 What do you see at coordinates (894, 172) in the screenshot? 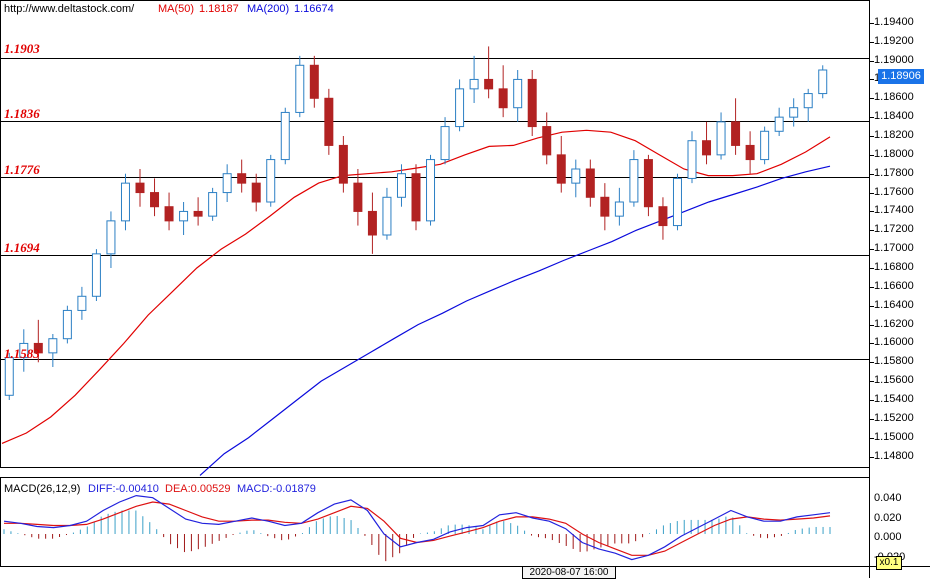
I see `y-tick-label: 1.17800` at bounding box center [894, 172].